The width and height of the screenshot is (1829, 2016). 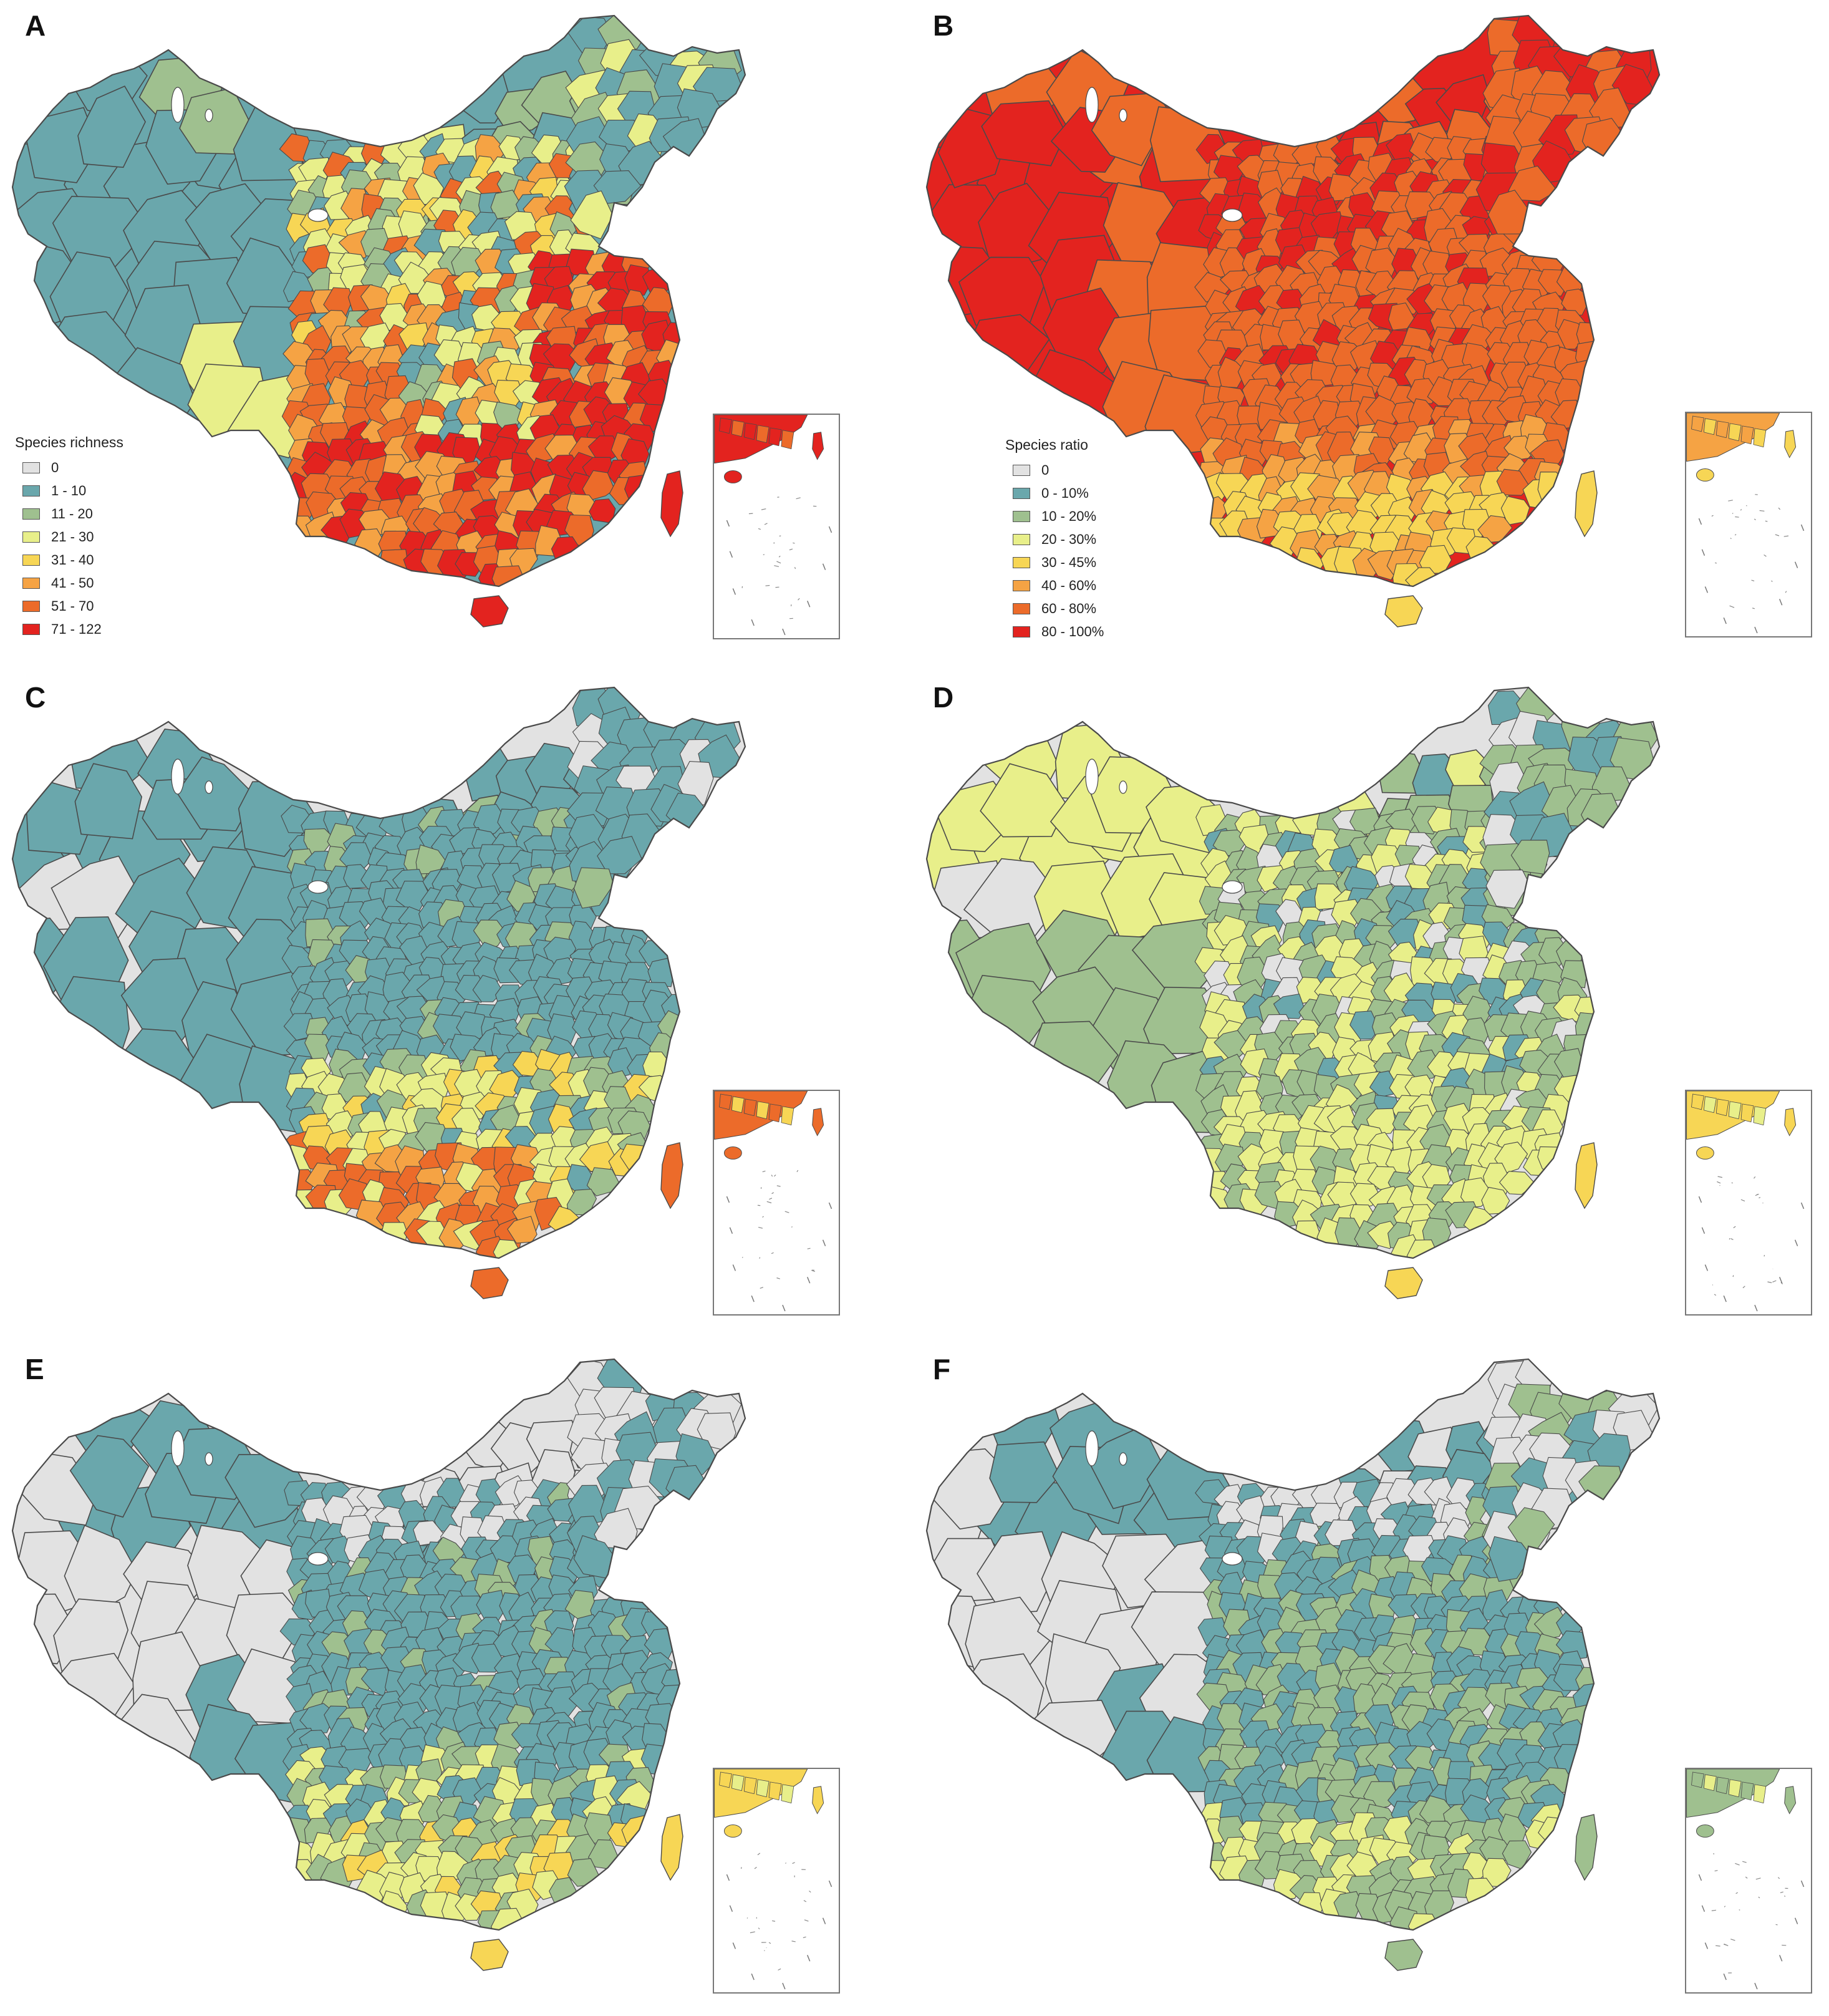 I want to click on legend-item: 40 - 60%, so click(x=1054, y=585).